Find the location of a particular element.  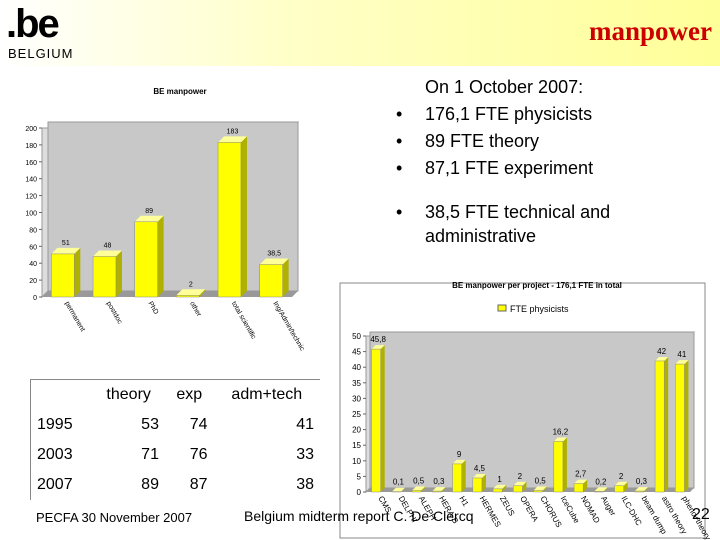

y-tick-label: 0 is located at coordinates (359, 492).